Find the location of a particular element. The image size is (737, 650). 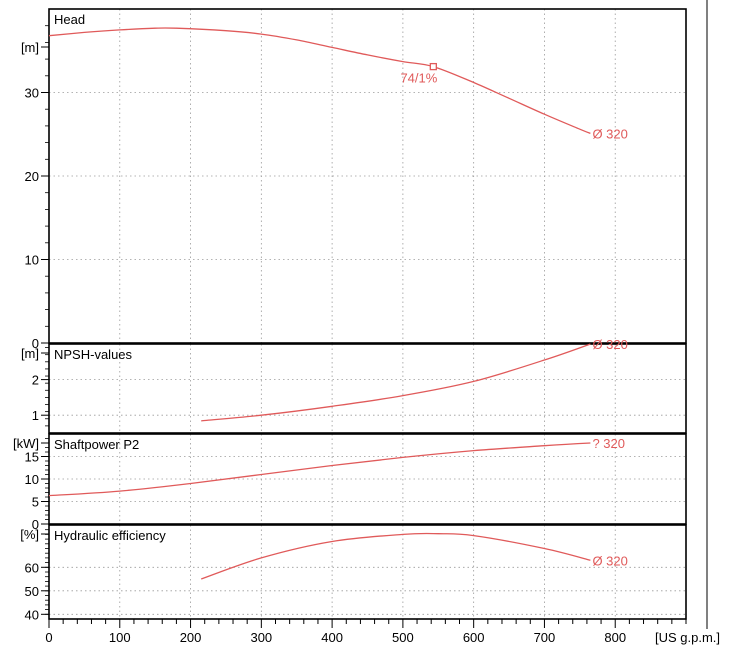

x-tick-label: 200 is located at coordinates (191, 637).